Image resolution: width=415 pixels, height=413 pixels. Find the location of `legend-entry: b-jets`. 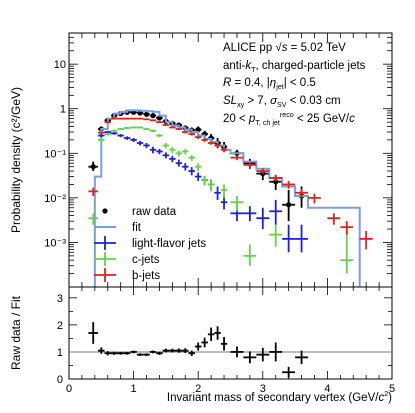

legend-entry: b-jets is located at coordinates (127, 275).